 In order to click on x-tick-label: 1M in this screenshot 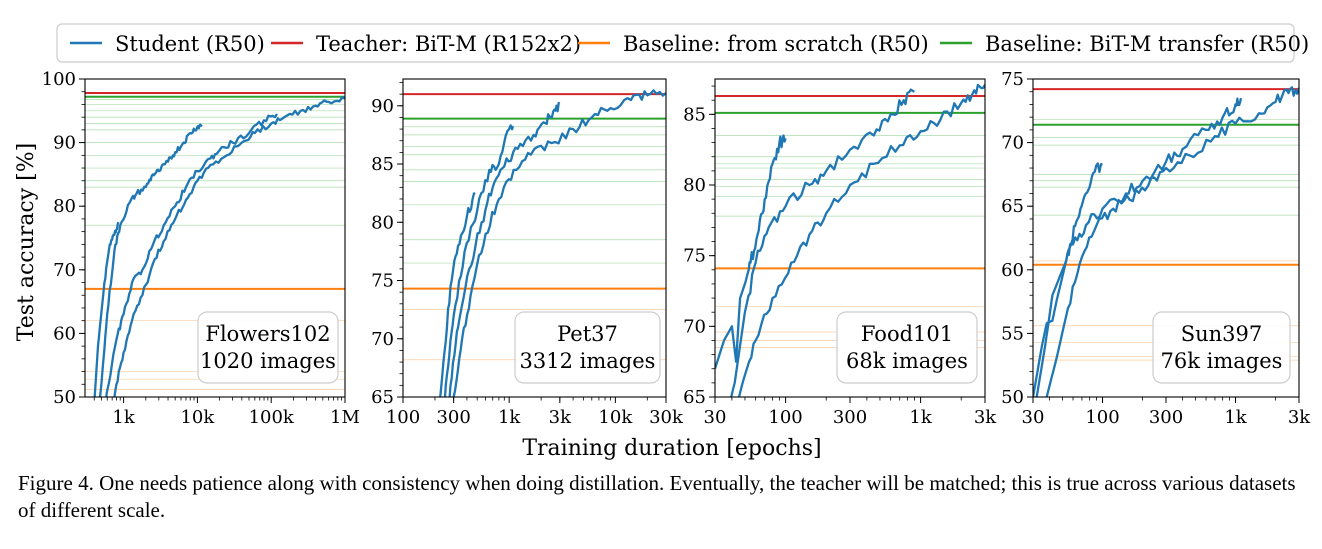, I will do `click(345, 417)`.